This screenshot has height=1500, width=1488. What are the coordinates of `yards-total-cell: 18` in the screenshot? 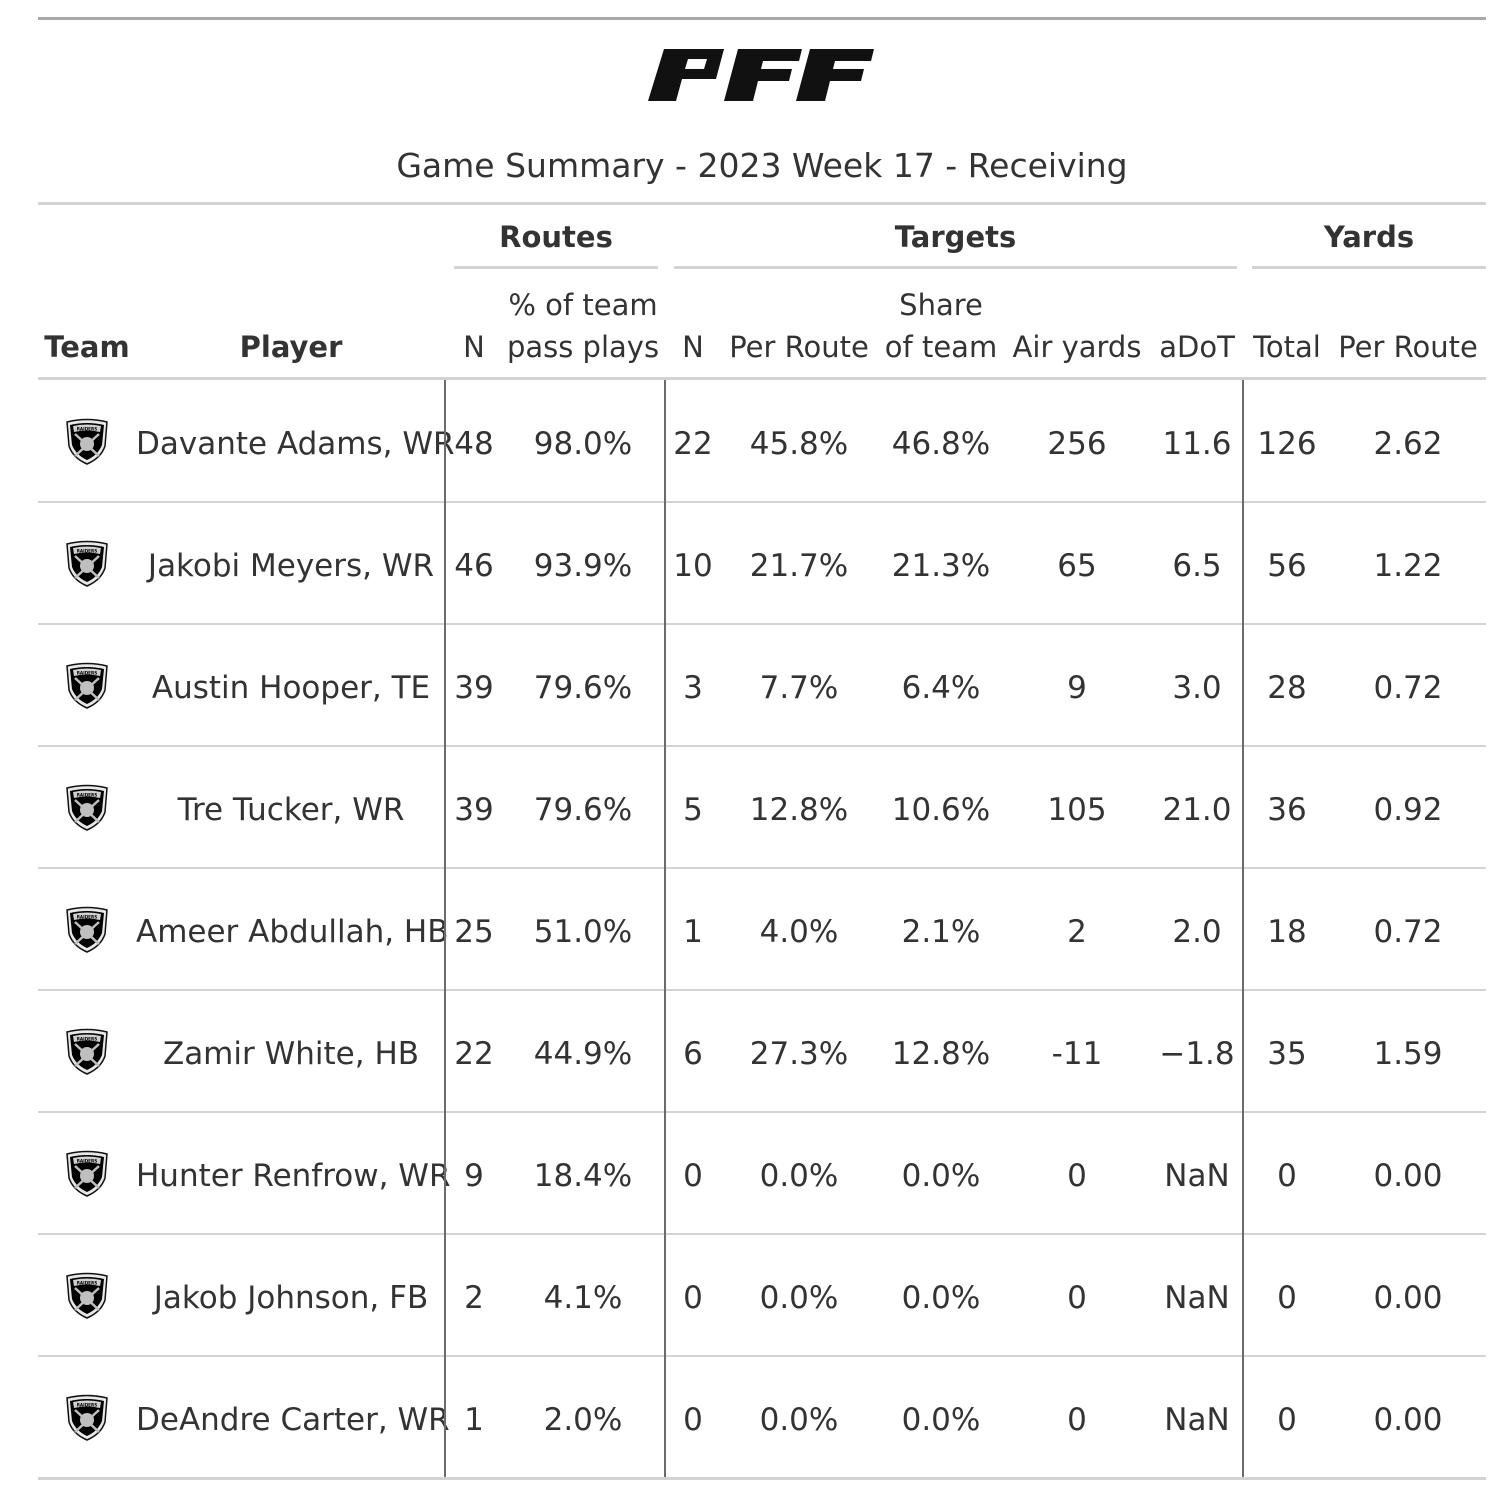 It's located at (1287, 932).